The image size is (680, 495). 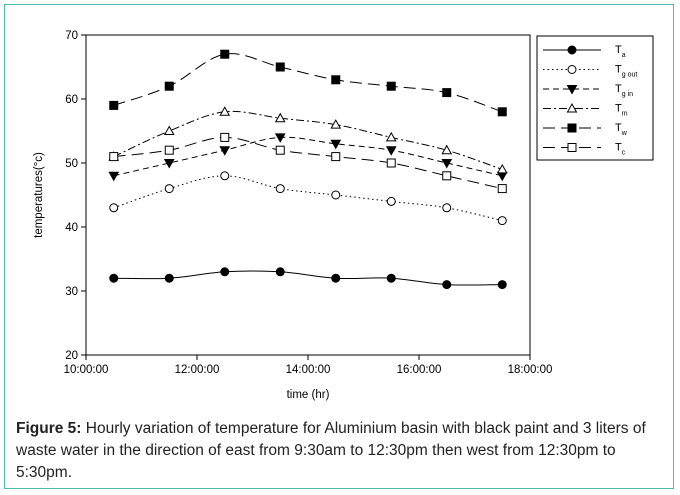 I want to click on x-tick-label: 12:00:00, so click(x=197, y=370).